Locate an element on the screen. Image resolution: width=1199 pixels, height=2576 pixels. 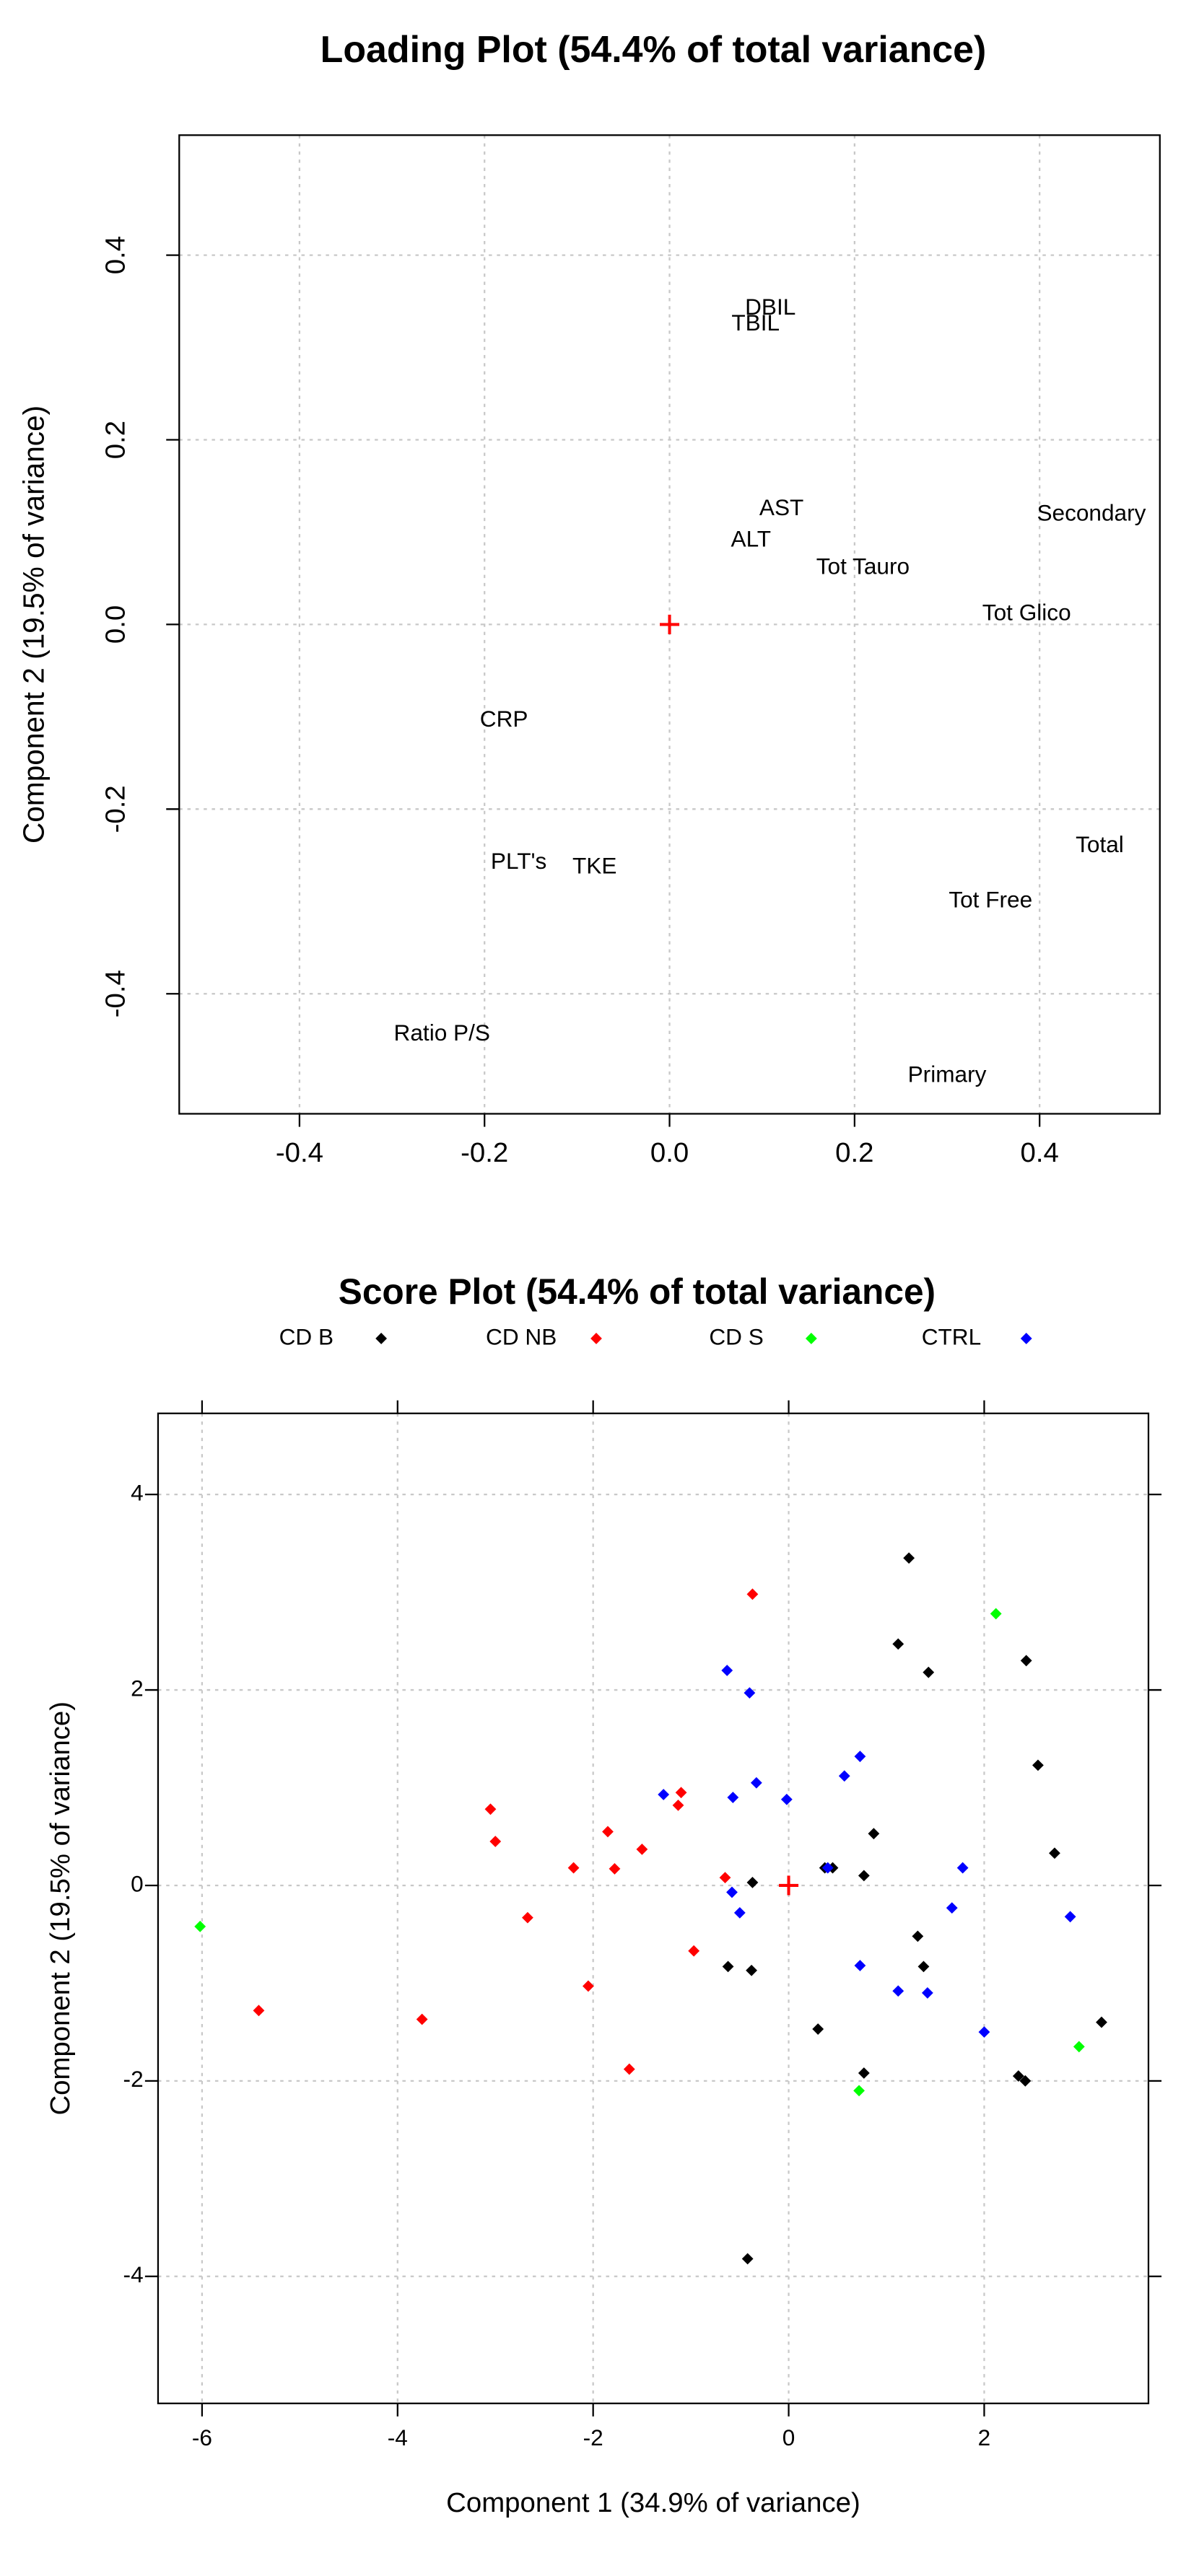
loading-label: Secondary is located at coordinates (1091, 513).